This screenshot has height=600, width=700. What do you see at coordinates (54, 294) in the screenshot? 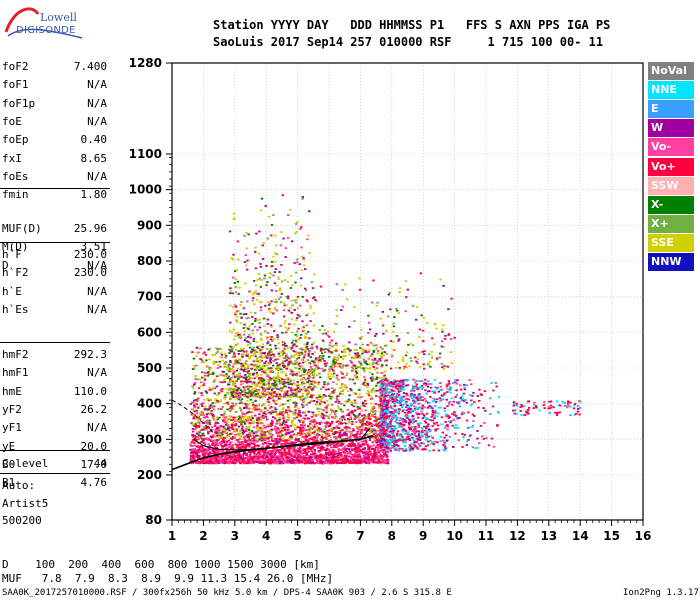
I see `param-row: h`E N/A` at bounding box center [54, 294].